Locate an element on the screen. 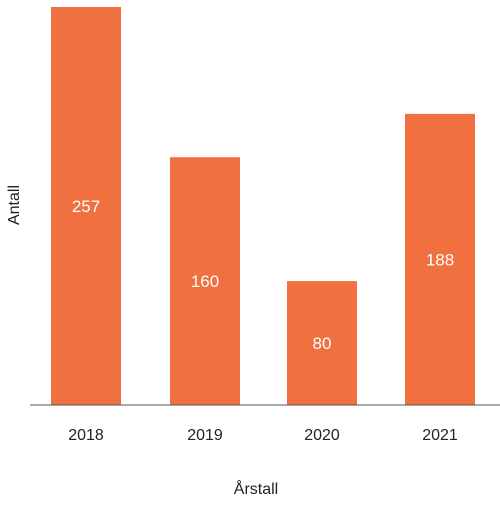  bar-value-label-2021: 188 is located at coordinates (440, 259).